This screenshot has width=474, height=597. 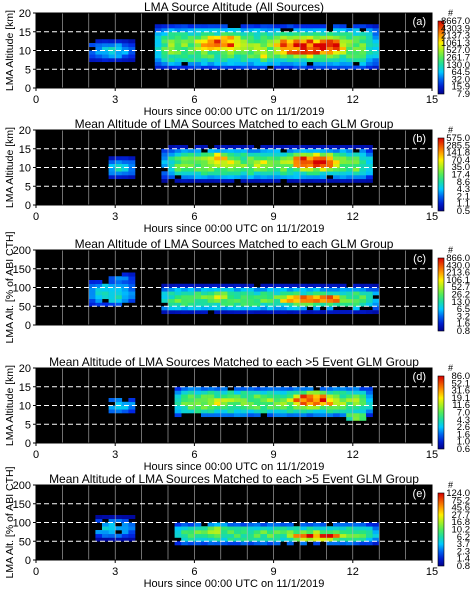 I want to click on colorbar-tick-label: 2.6, so click(x=463, y=427).